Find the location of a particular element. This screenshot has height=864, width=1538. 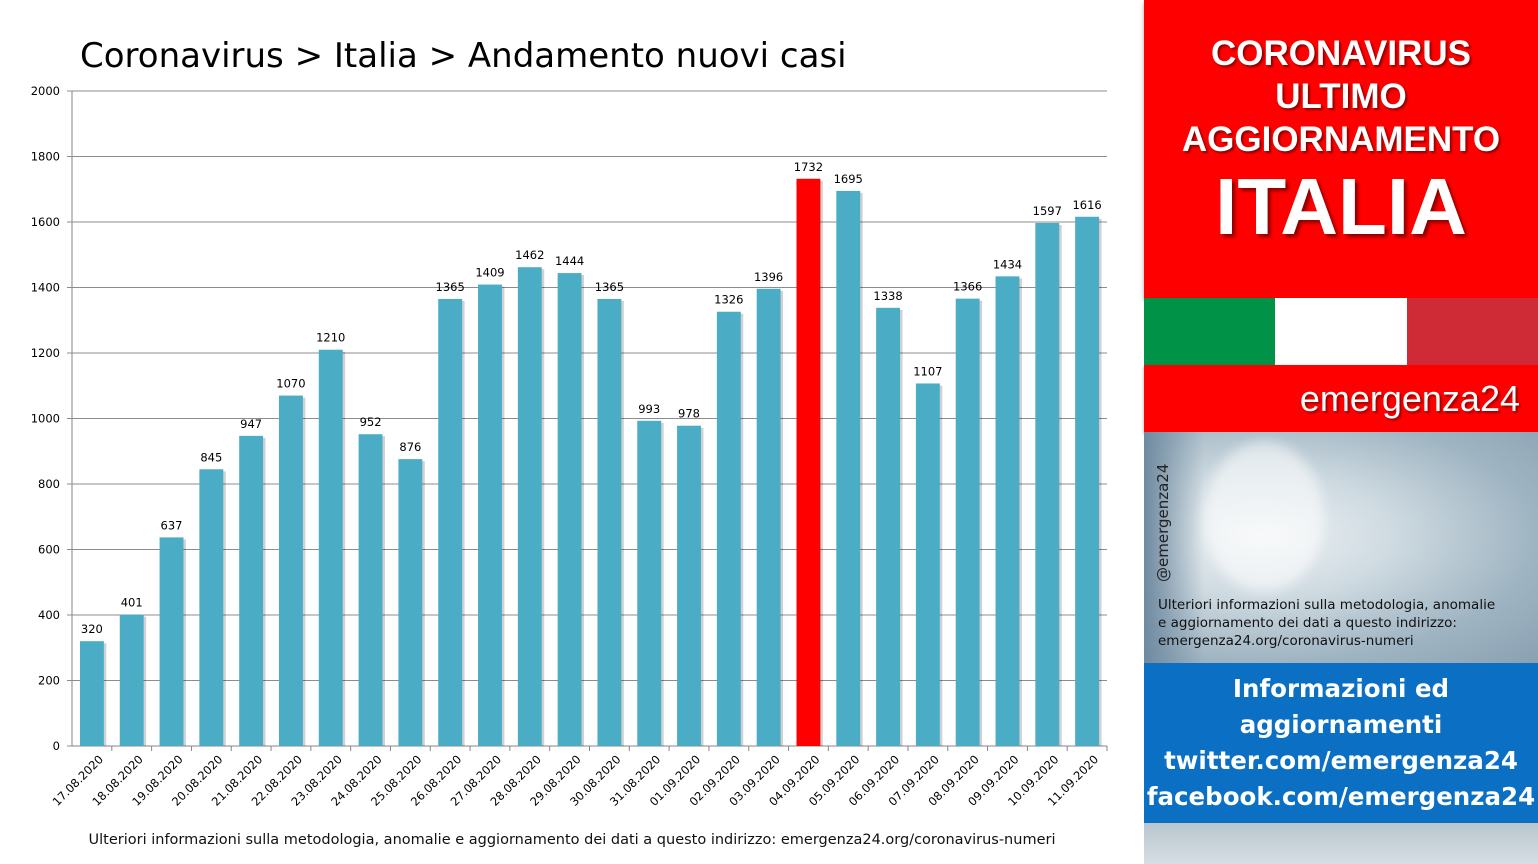

data-label: 993 is located at coordinates (649, 409).